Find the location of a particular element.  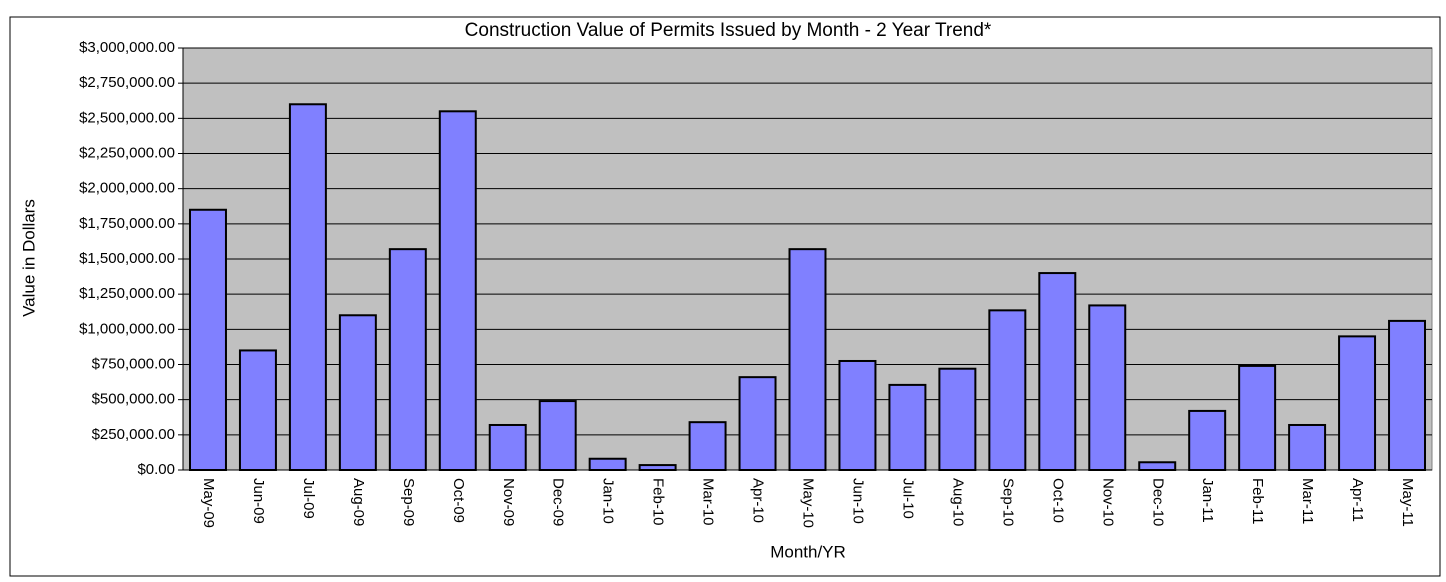

x-tick-label: Dec-10 is located at coordinates (1157, 502).